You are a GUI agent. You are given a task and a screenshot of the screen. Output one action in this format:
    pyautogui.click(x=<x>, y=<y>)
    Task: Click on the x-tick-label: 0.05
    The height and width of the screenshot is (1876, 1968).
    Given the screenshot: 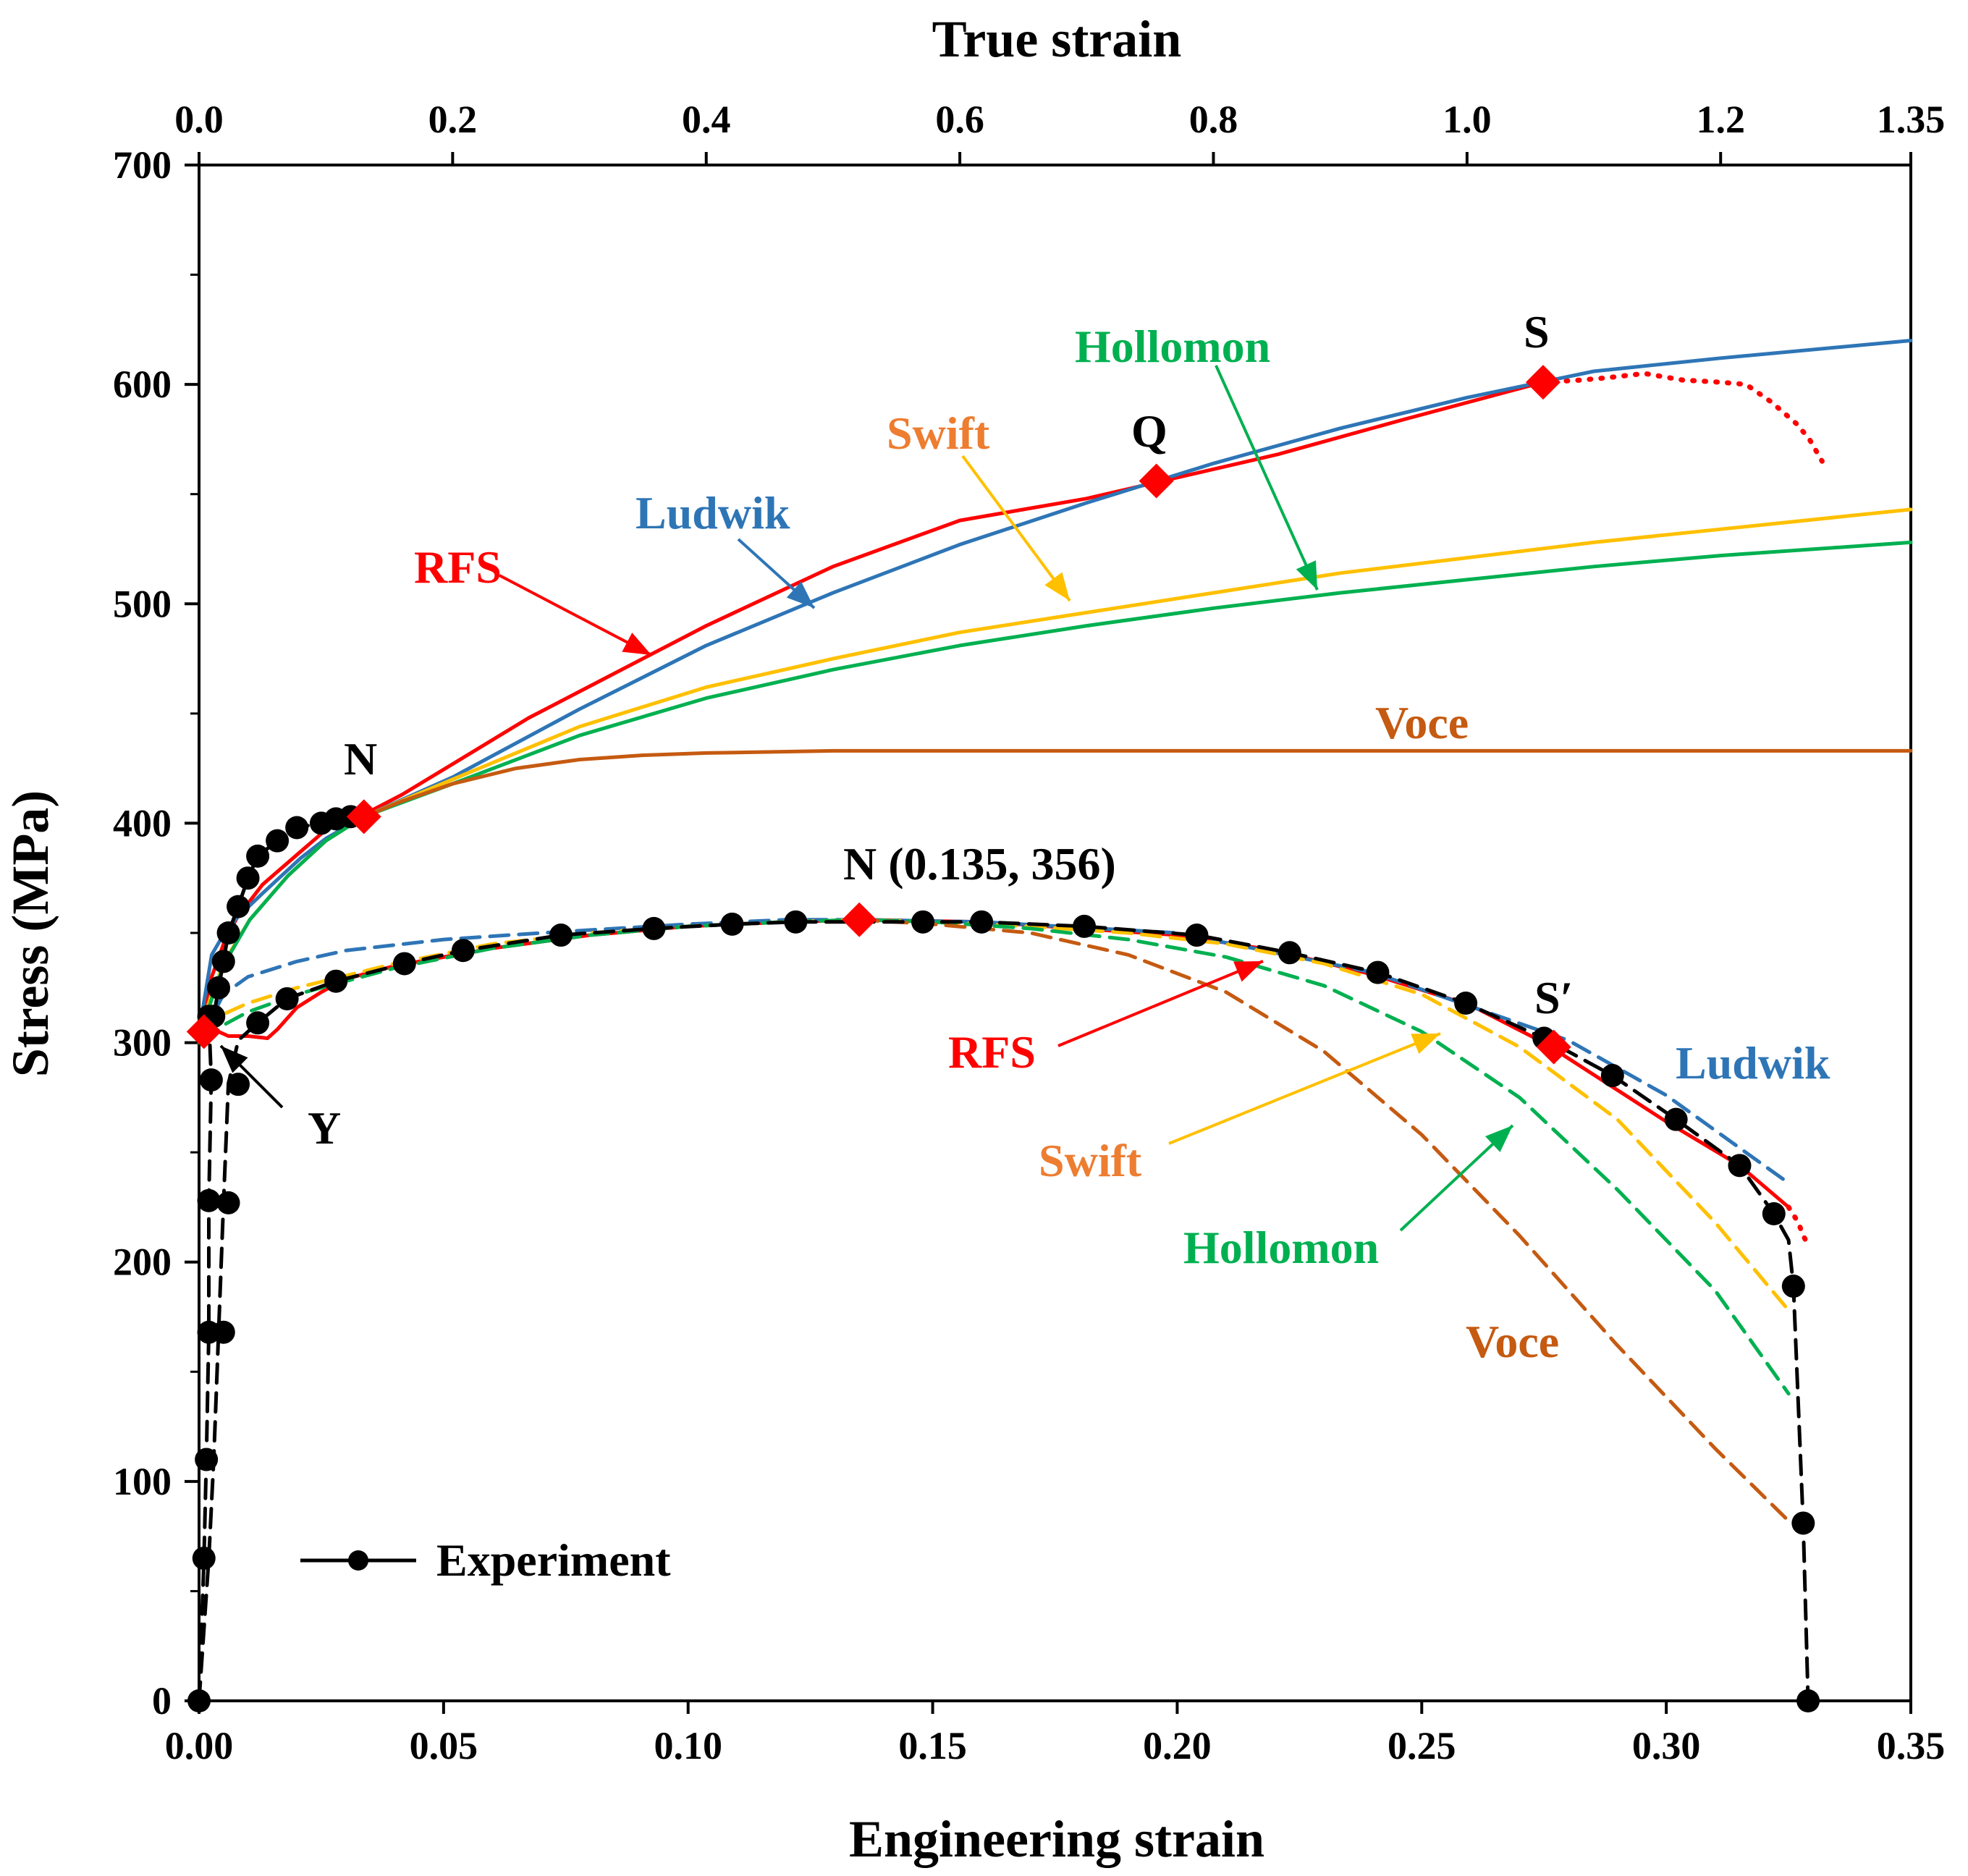 What is the action you would take?
    pyautogui.click(x=444, y=1745)
    